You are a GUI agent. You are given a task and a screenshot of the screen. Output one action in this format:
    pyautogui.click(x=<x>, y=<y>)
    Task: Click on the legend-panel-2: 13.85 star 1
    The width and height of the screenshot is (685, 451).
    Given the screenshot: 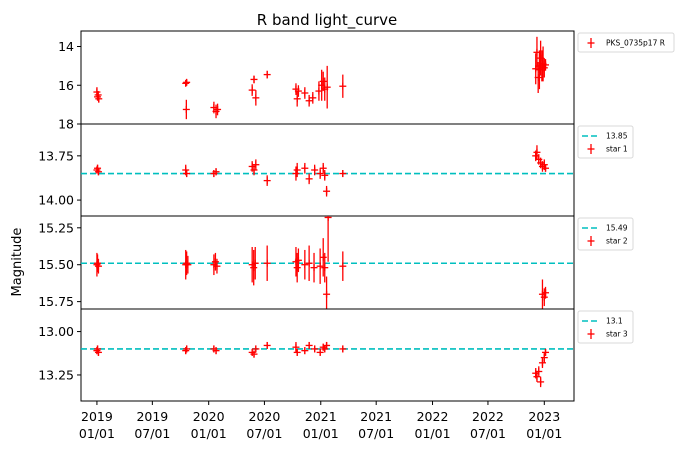 What is the action you would take?
    pyautogui.click(x=605, y=142)
    